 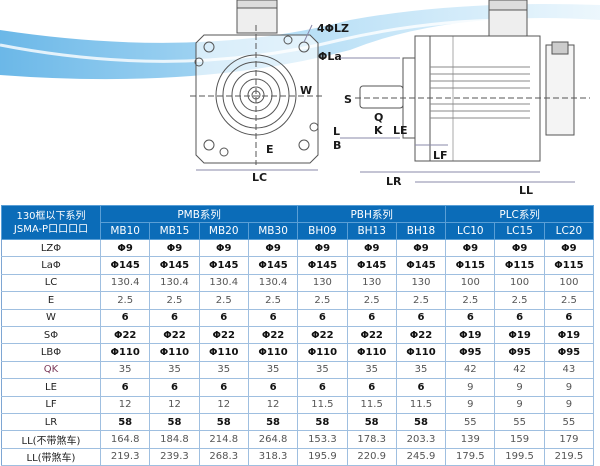 What do you see at coordinates (333, 28) in the screenshot?
I see `label-4-lz: 4ΦLZ` at bounding box center [333, 28].